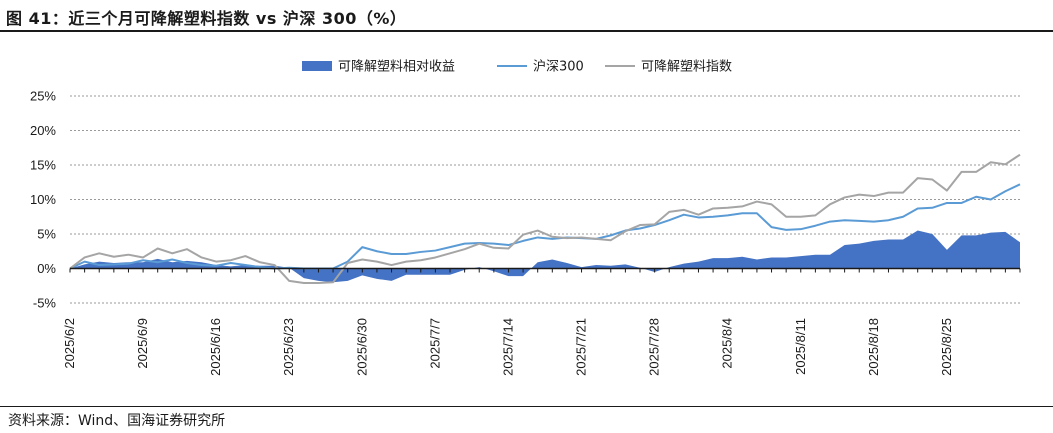 This screenshot has width=1053, height=433. I want to click on legend-label: 可降解塑料相对收益, so click(396, 67).